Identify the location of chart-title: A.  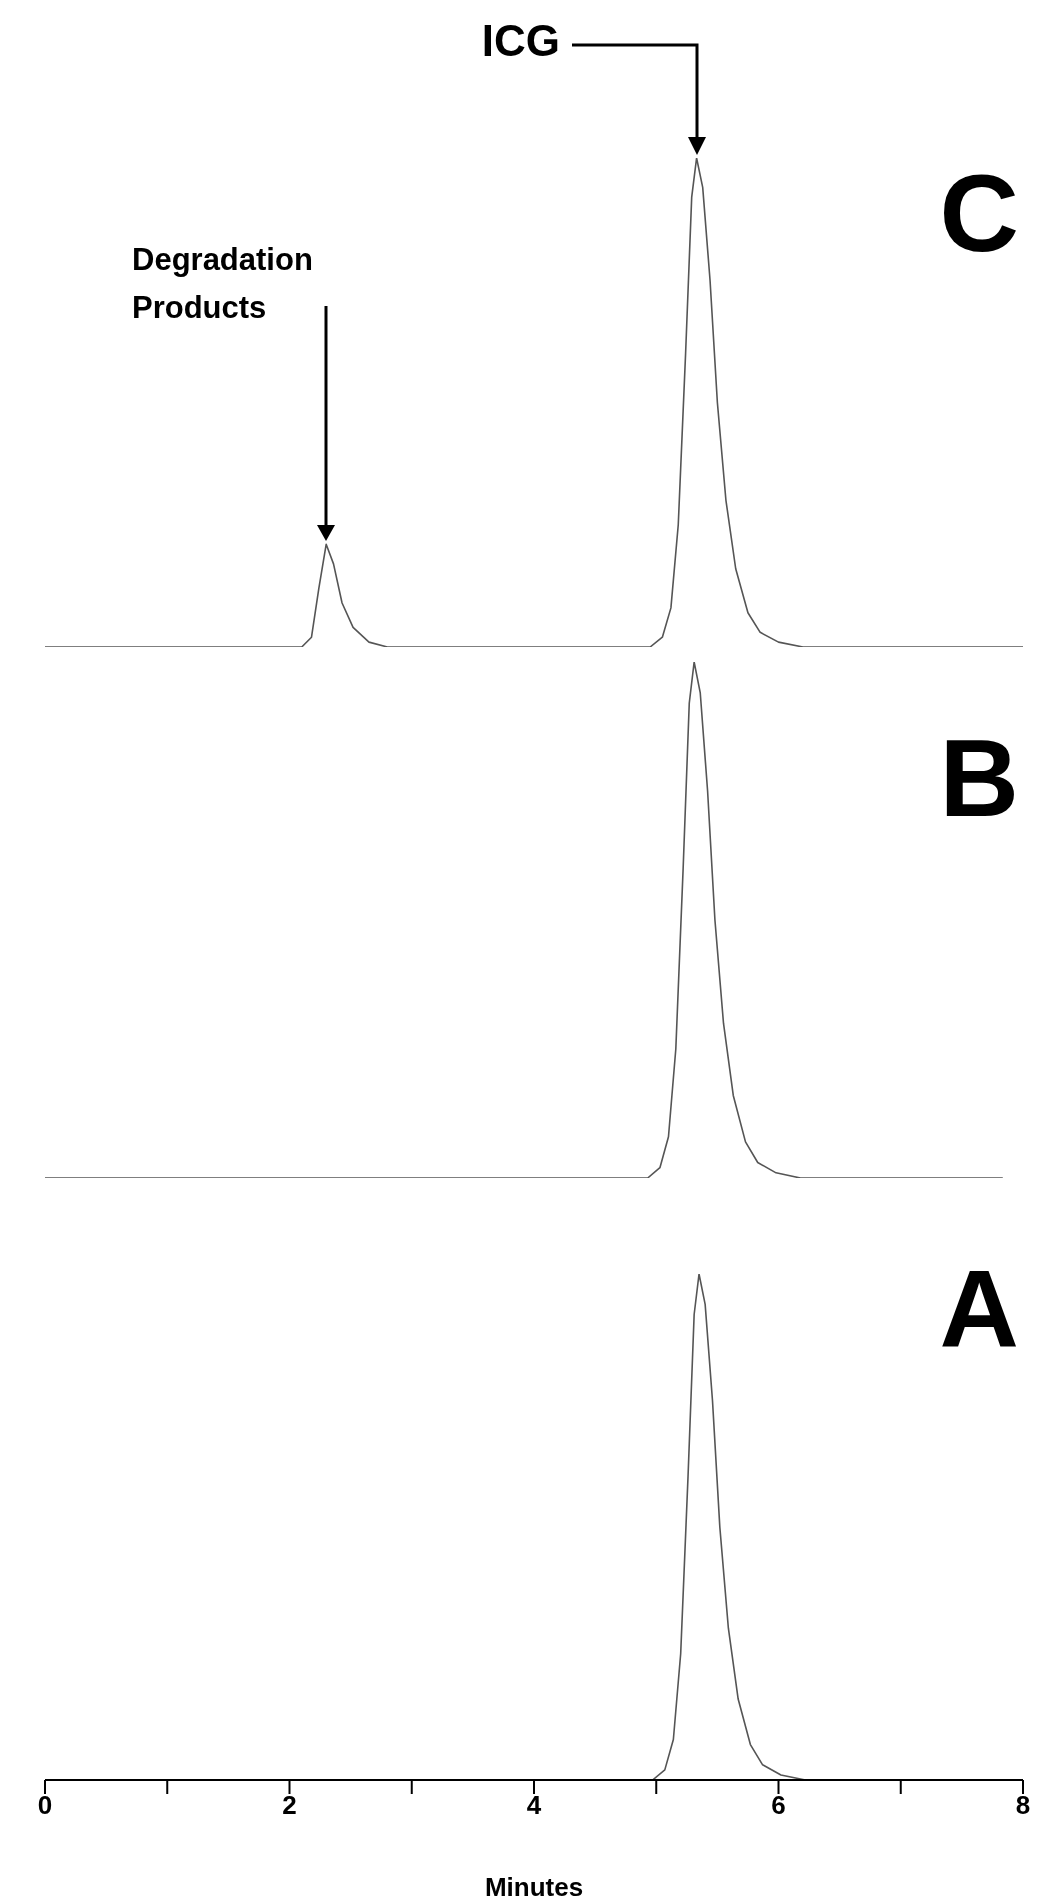
(979, 1307).